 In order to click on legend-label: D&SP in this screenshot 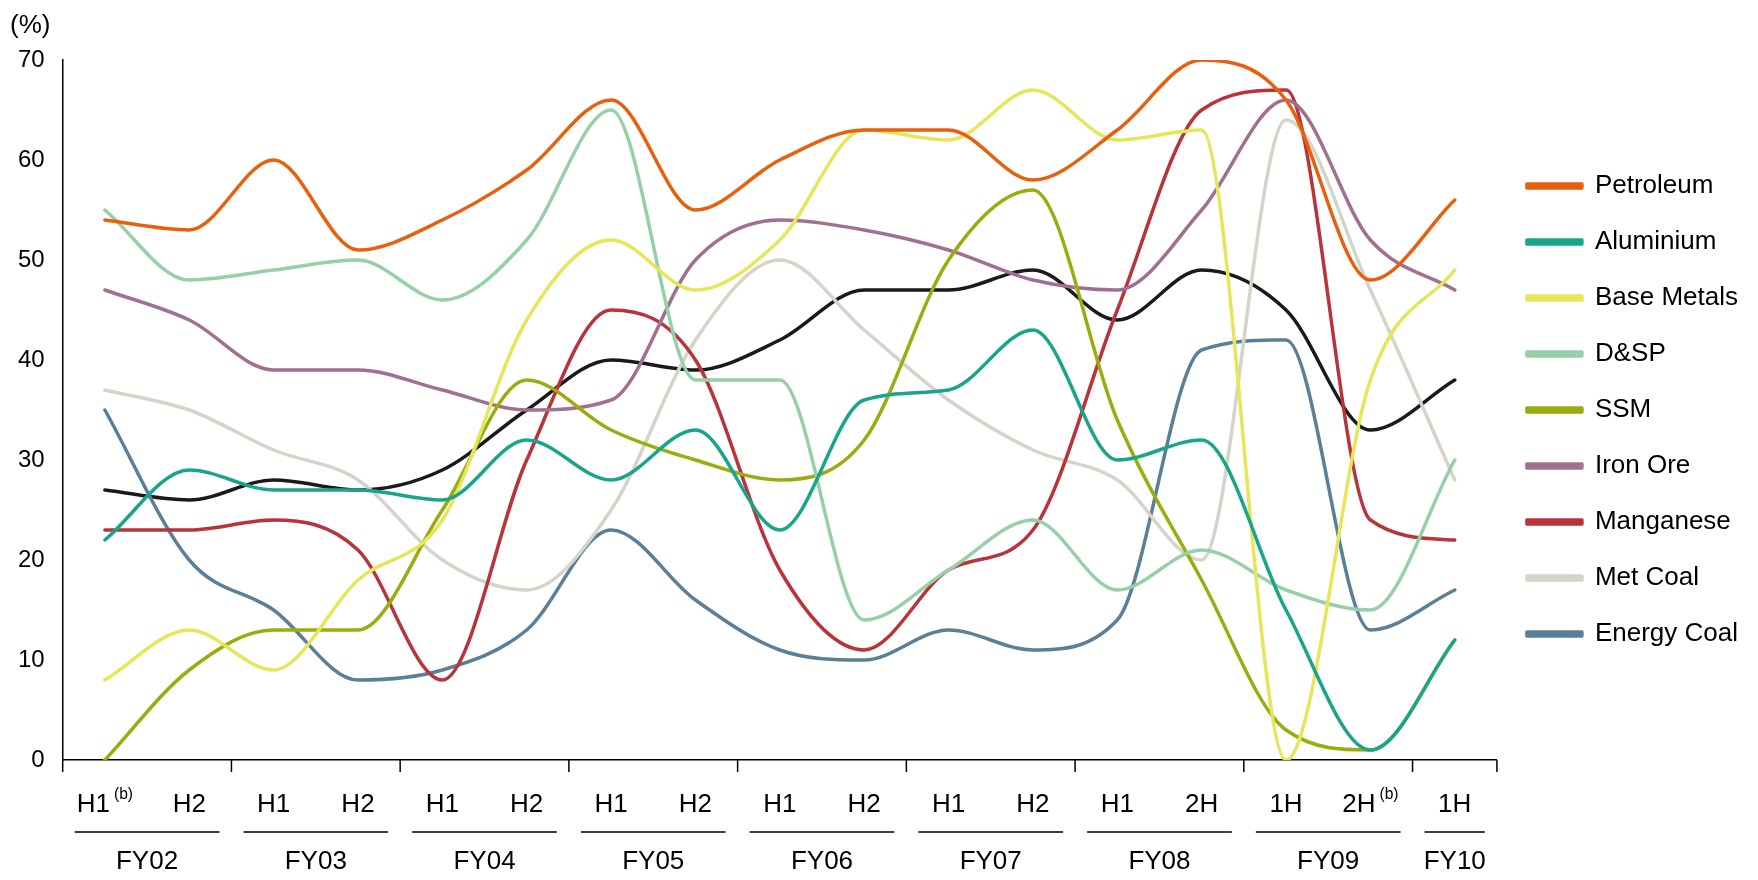, I will do `click(1630, 352)`.